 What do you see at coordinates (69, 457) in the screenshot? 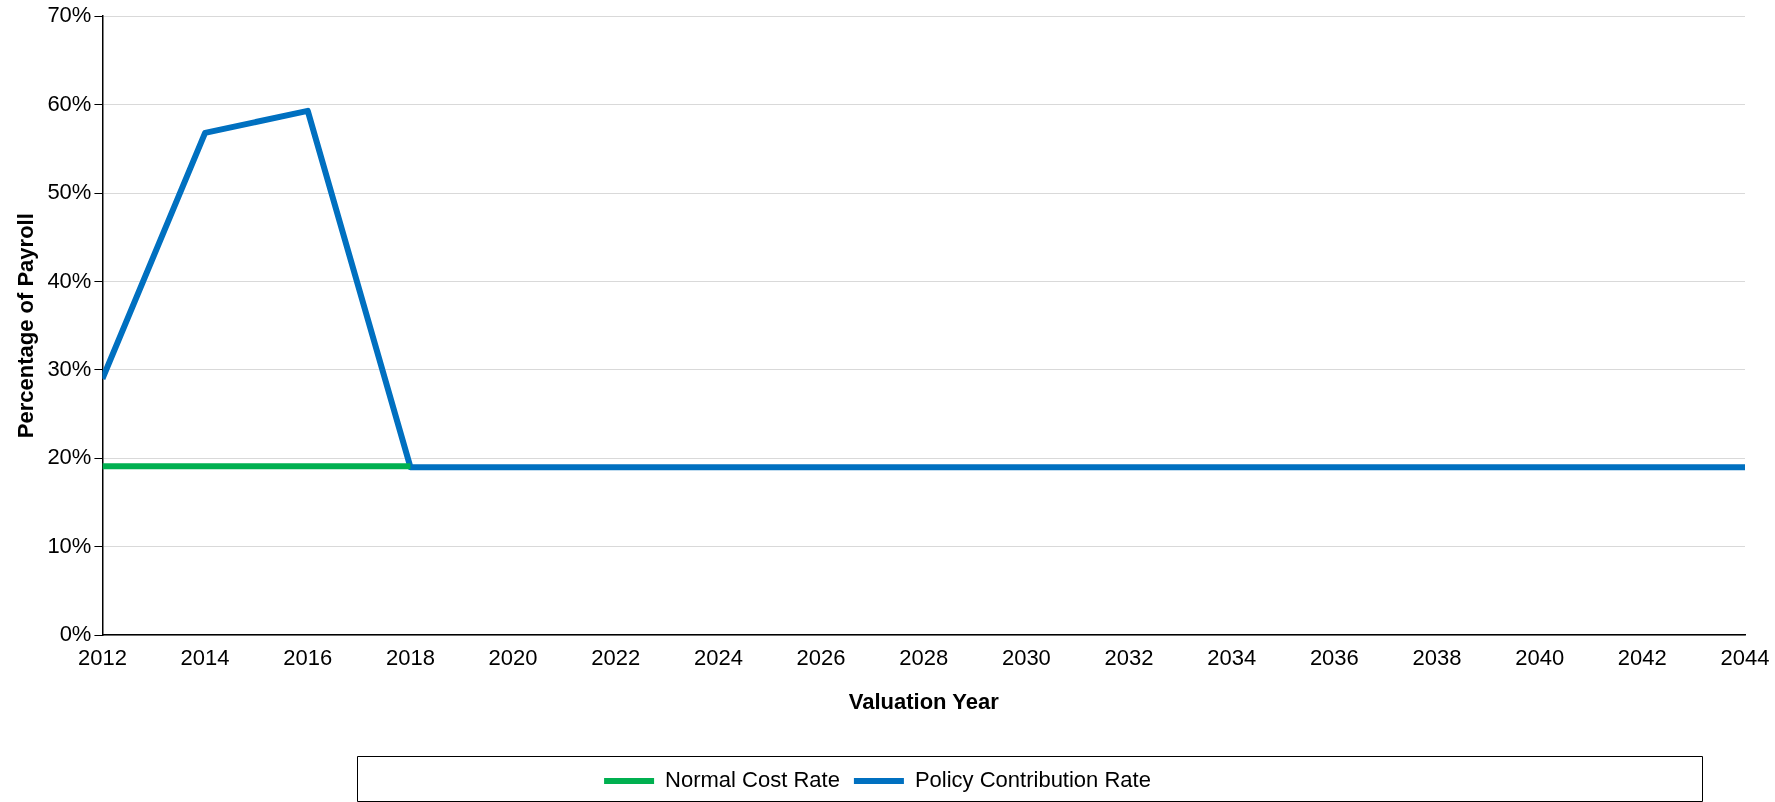
I see `y-tick-label: 20%` at bounding box center [69, 457].